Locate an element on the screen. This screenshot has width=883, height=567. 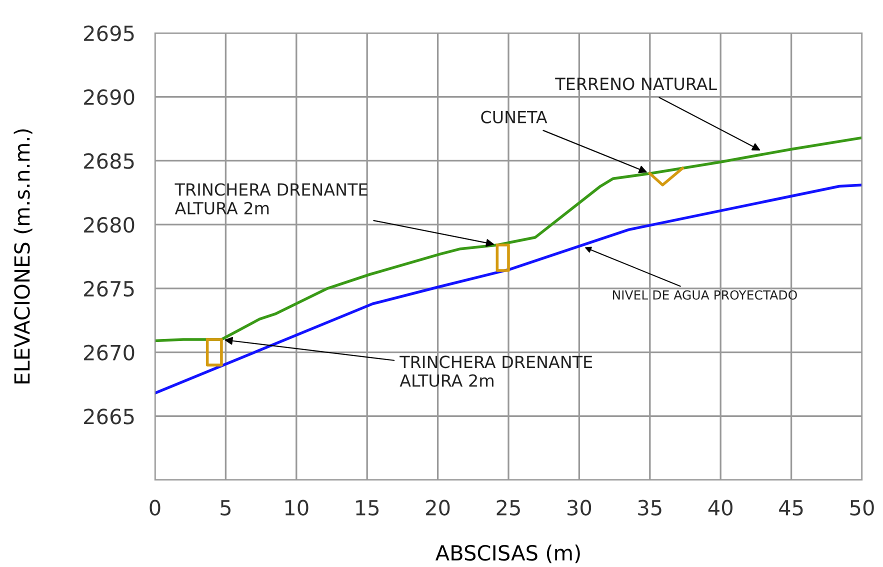
y-tick-label: 2680 is located at coordinates (109, 225).